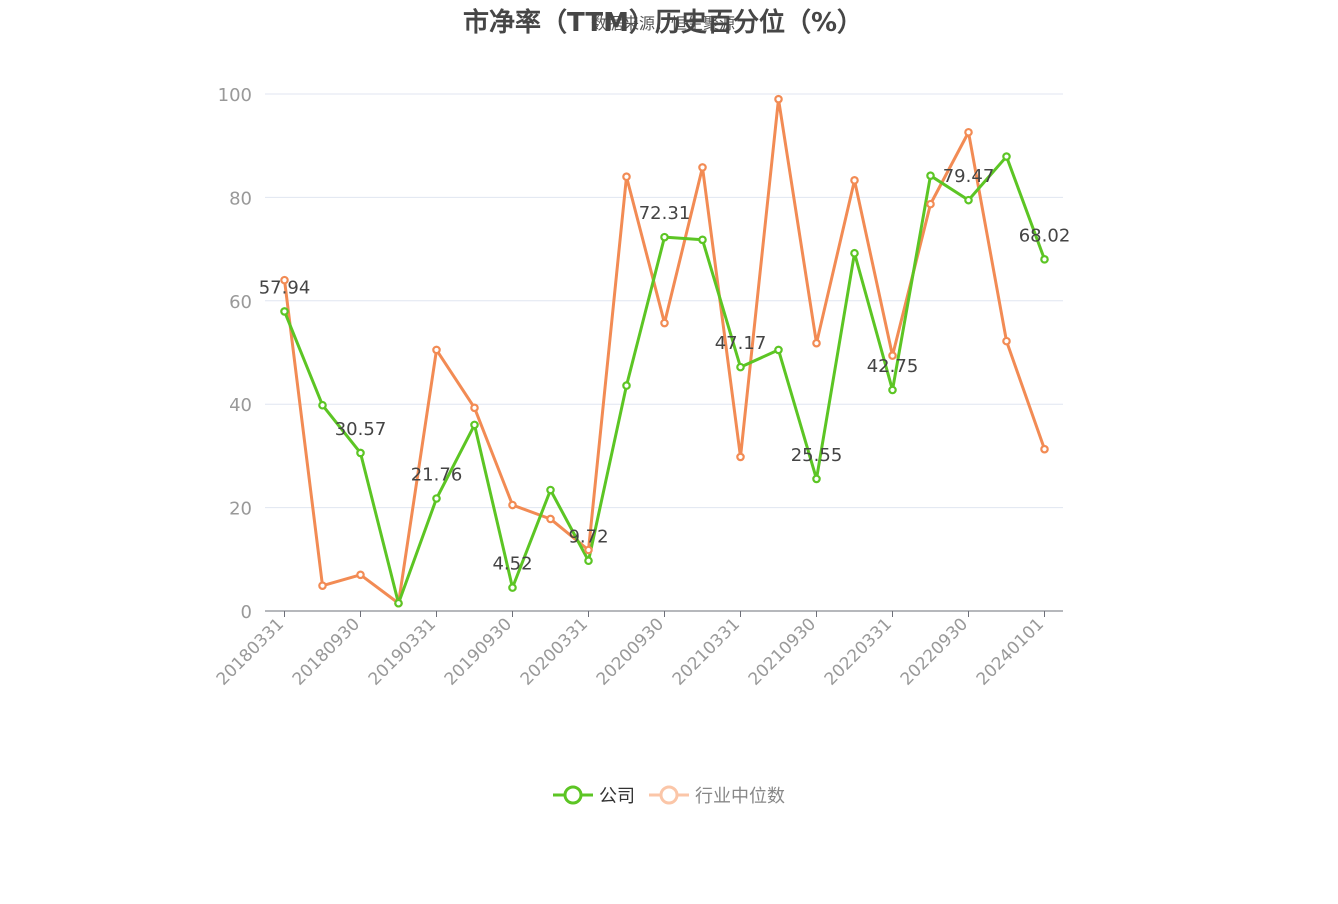 This screenshot has width=1338, height=904. Describe the element at coordinates (235, 95) in the screenshot. I see `y-tick-label-100: 100` at that location.